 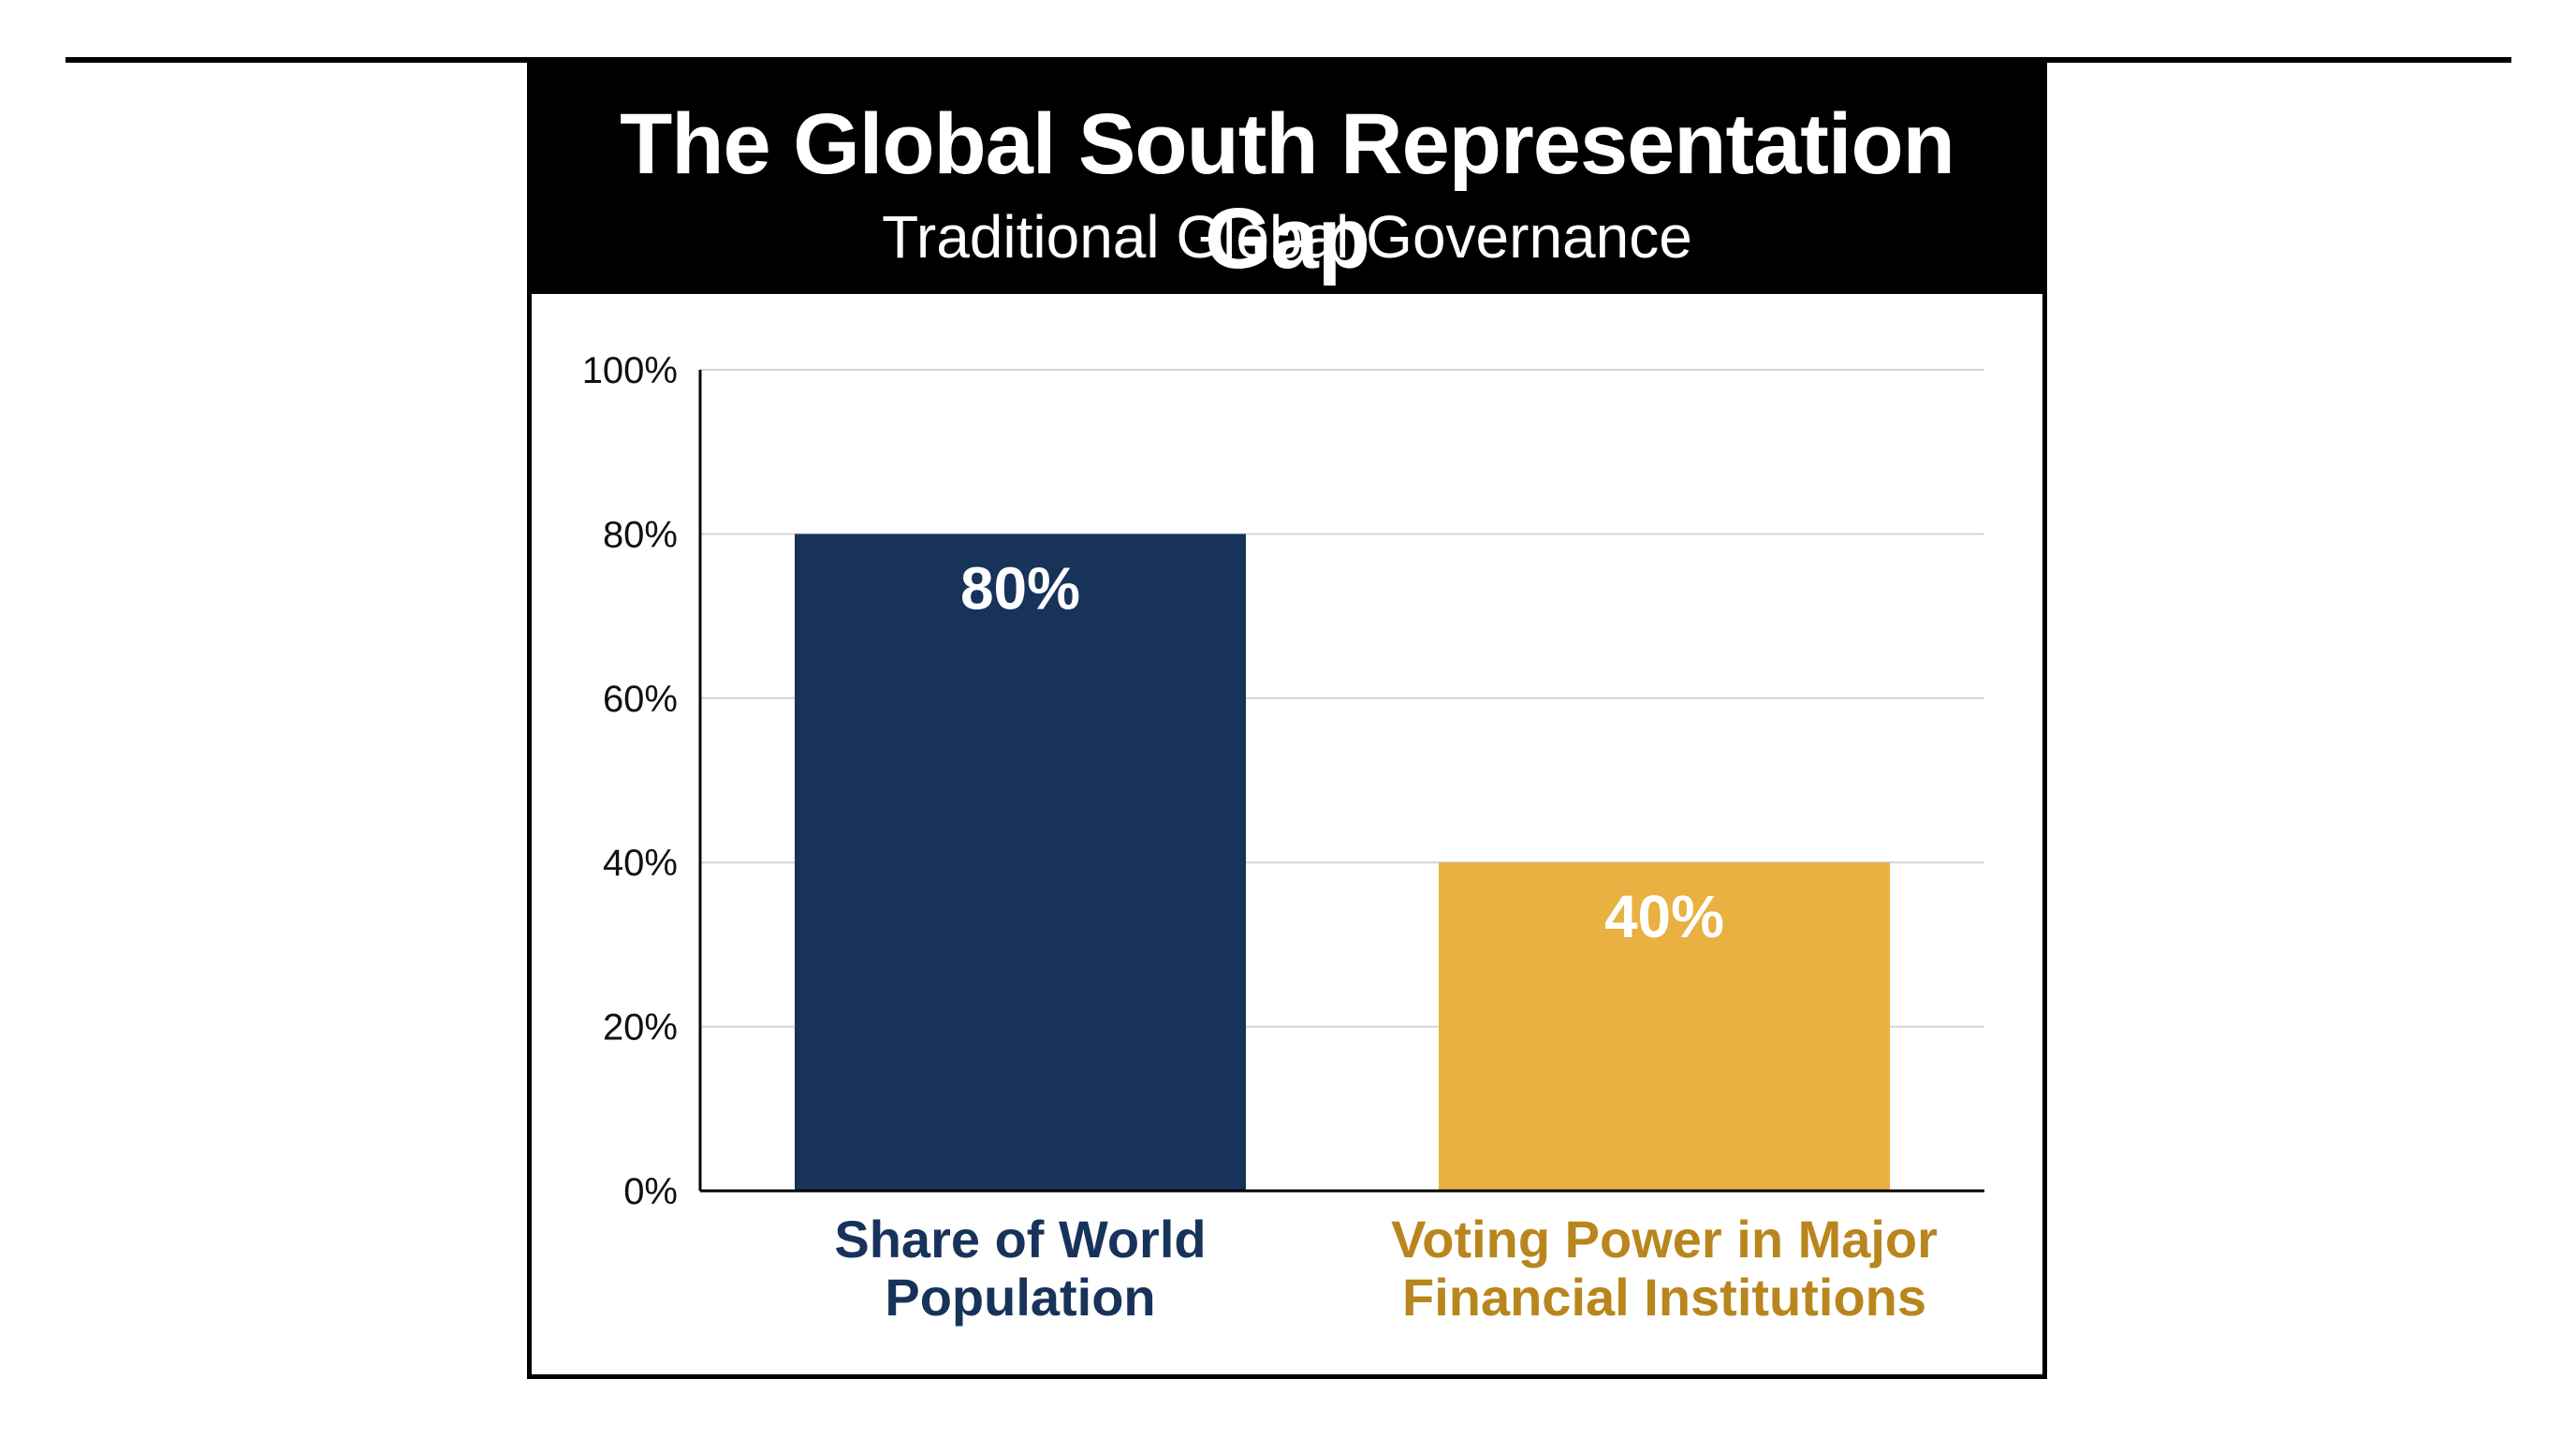 I want to click on y-tick-label: 20%, so click(x=640, y=1028).